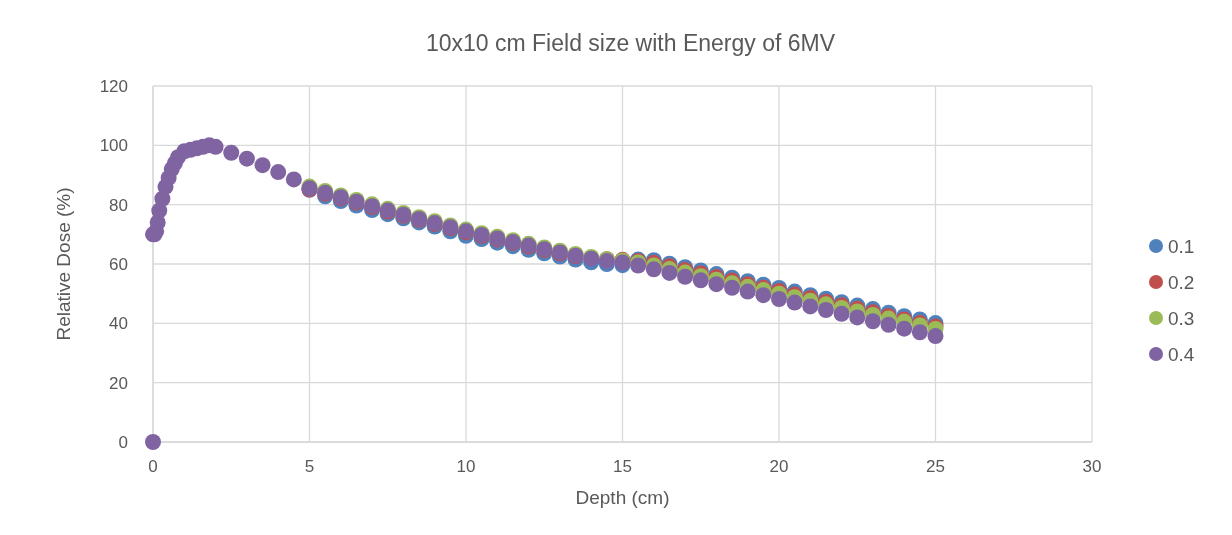 The width and height of the screenshot is (1232, 535). What do you see at coordinates (123, 442) in the screenshot?
I see `y-tick-label: 0` at bounding box center [123, 442].